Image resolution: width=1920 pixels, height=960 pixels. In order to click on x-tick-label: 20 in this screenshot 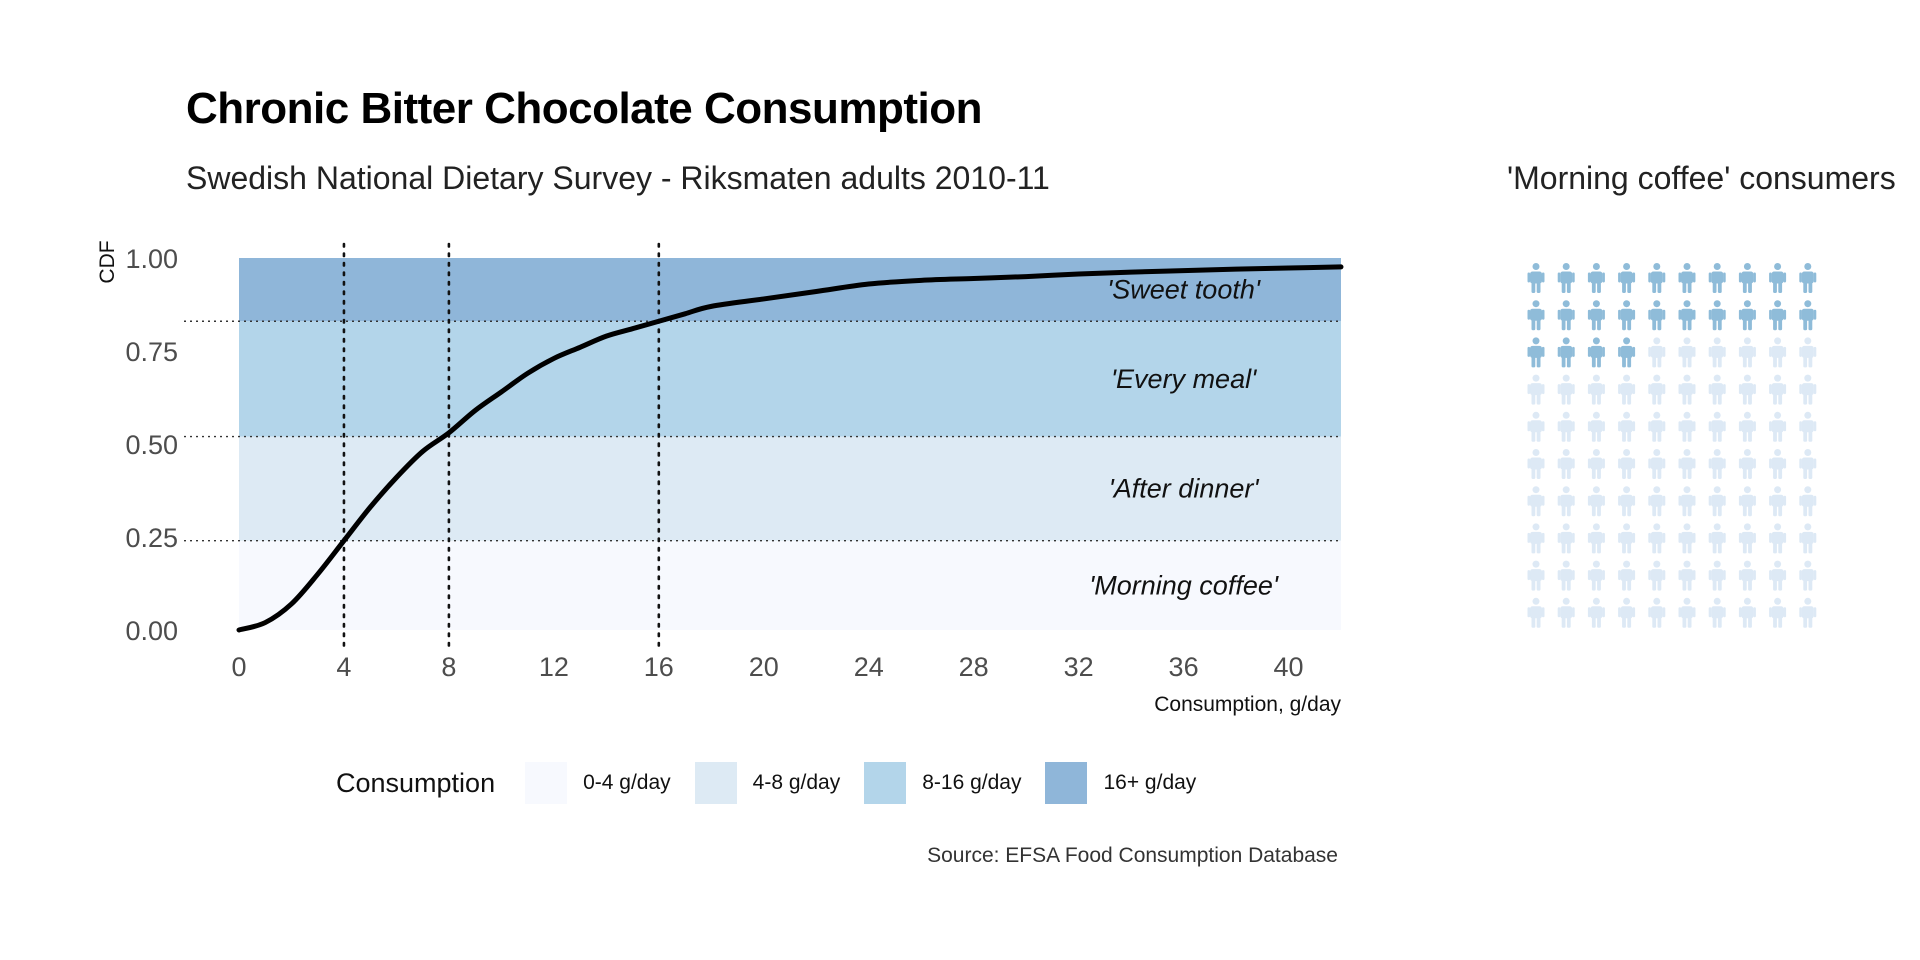, I will do `click(764, 667)`.